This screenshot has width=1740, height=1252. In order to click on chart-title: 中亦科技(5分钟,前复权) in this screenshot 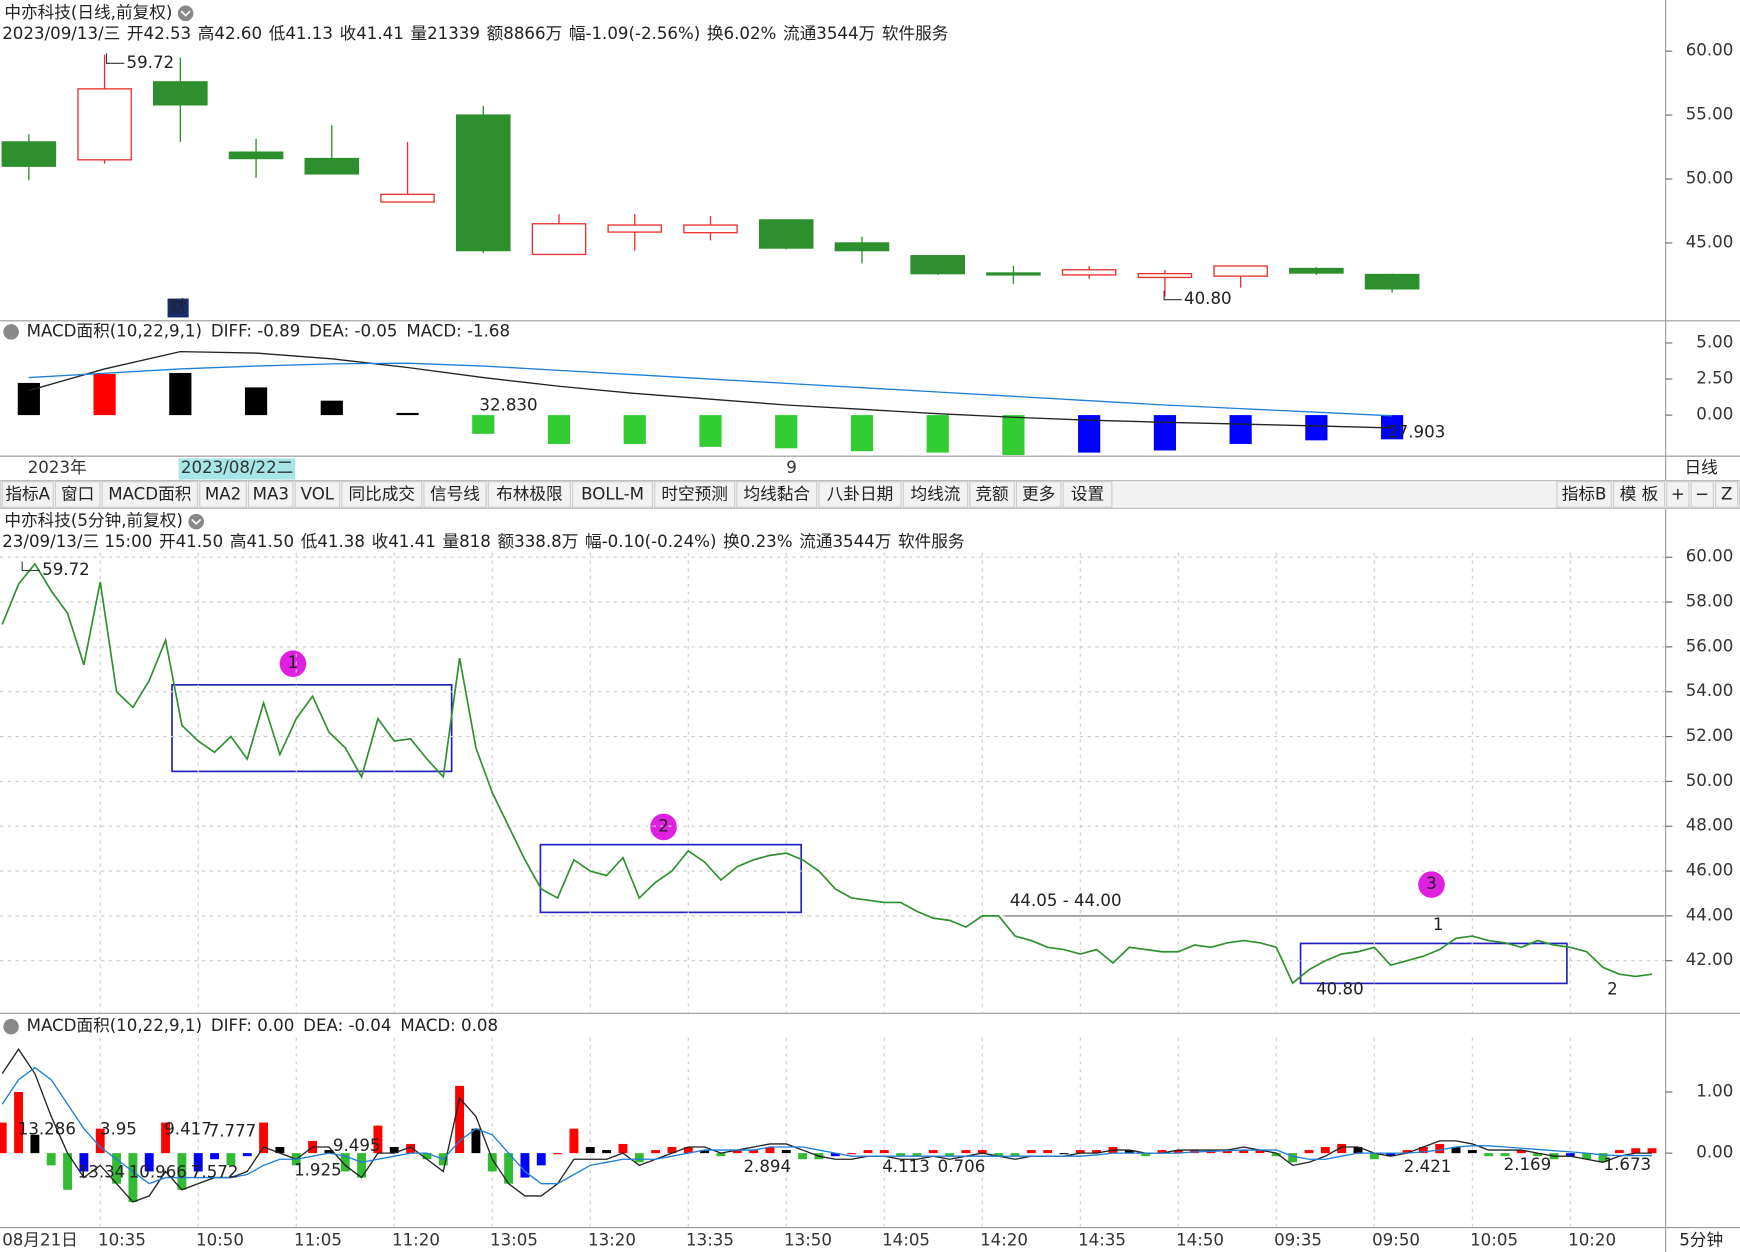, I will do `click(93, 520)`.